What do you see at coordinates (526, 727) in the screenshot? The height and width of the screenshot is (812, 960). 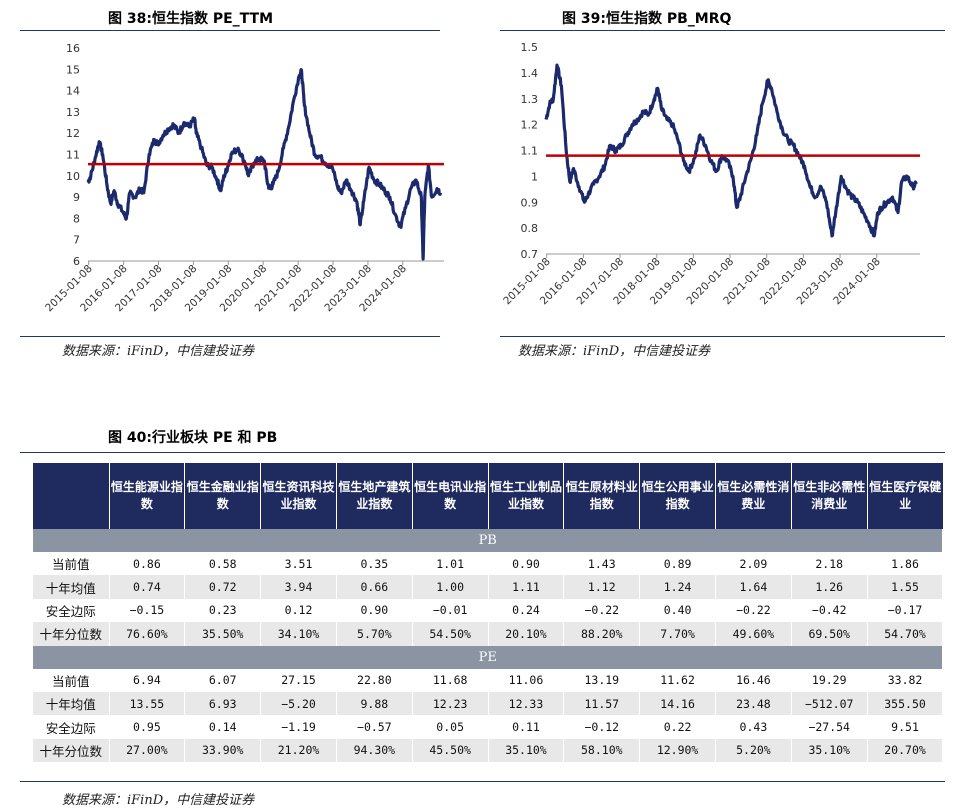 I see `table-cell: 0.11` at bounding box center [526, 727].